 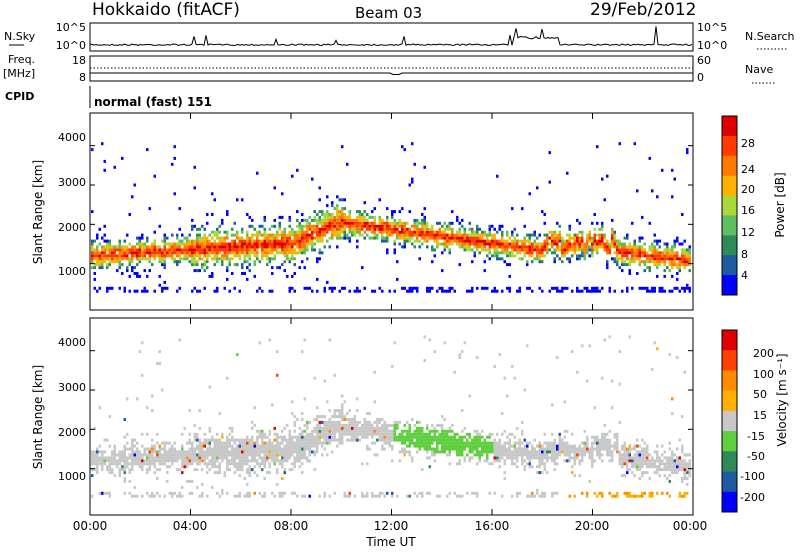 I want to click on power-cbar-tick-28: 28, so click(x=748, y=143).